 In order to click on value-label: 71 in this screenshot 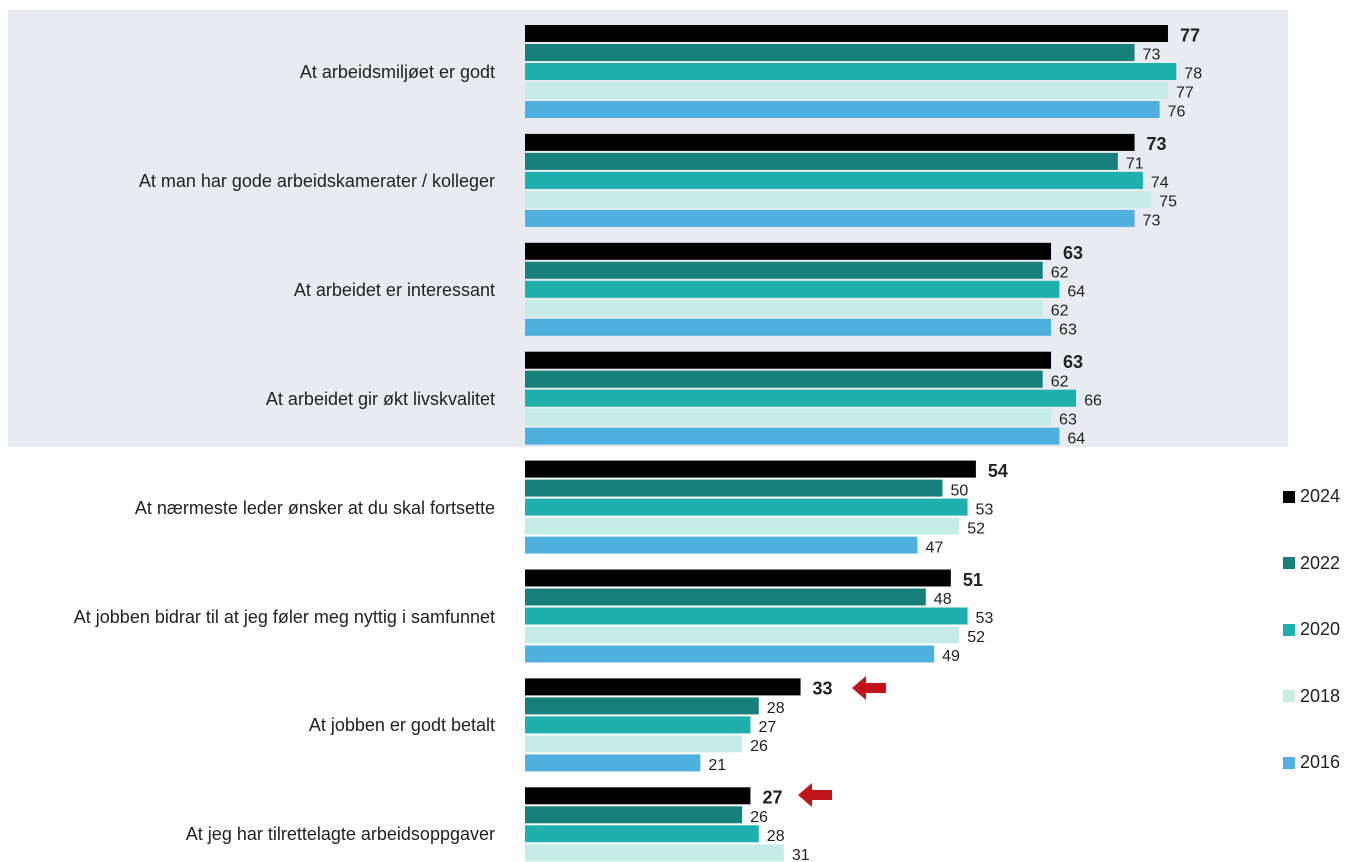, I will do `click(1135, 164)`.